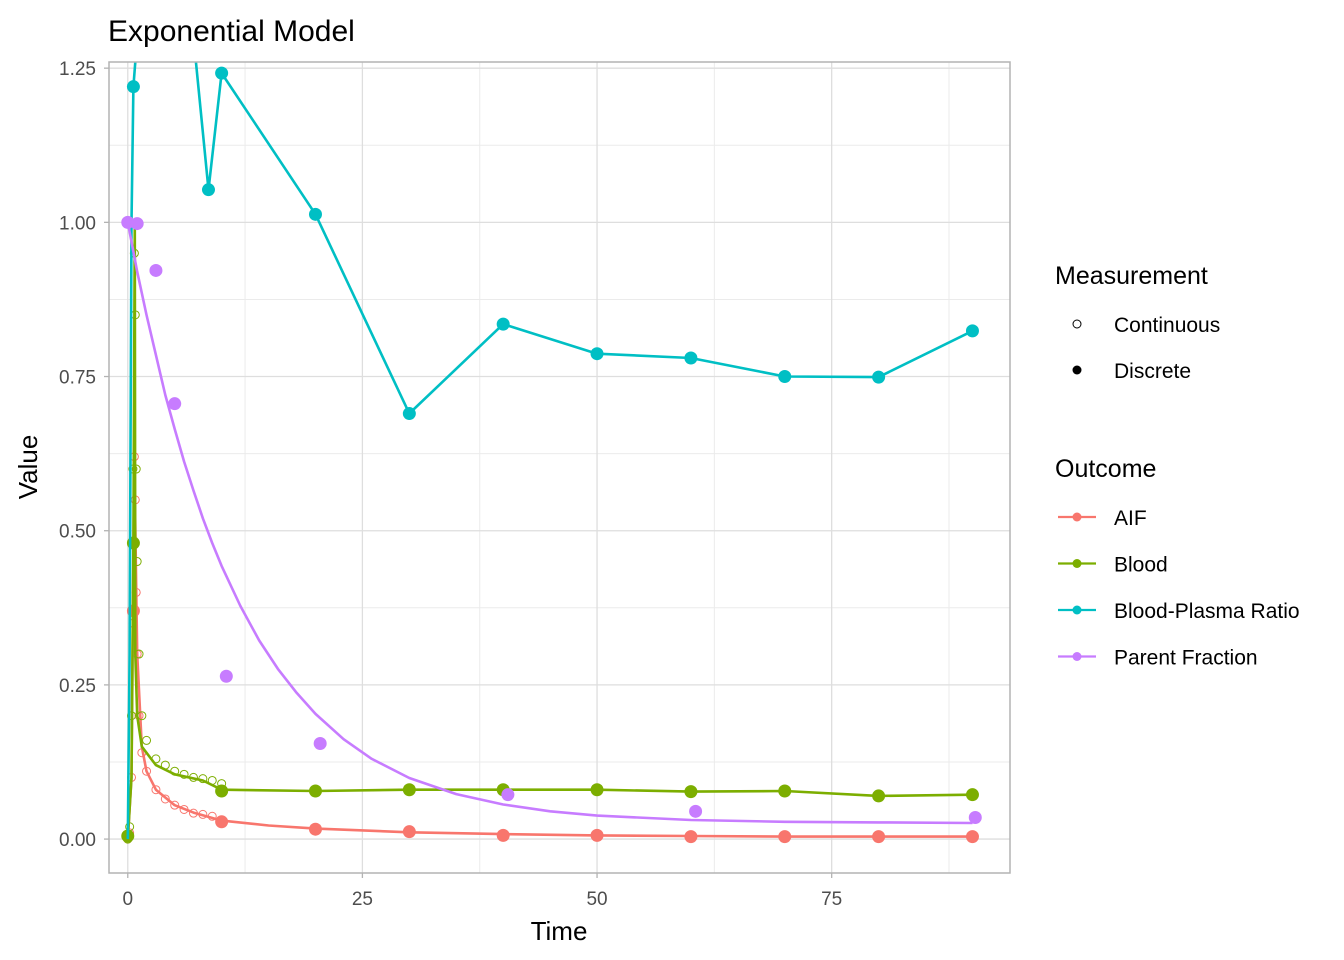 This screenshot has height=960, width=1344. I want to click on legend-title-measurement: Measurement, so click(1131, 276).